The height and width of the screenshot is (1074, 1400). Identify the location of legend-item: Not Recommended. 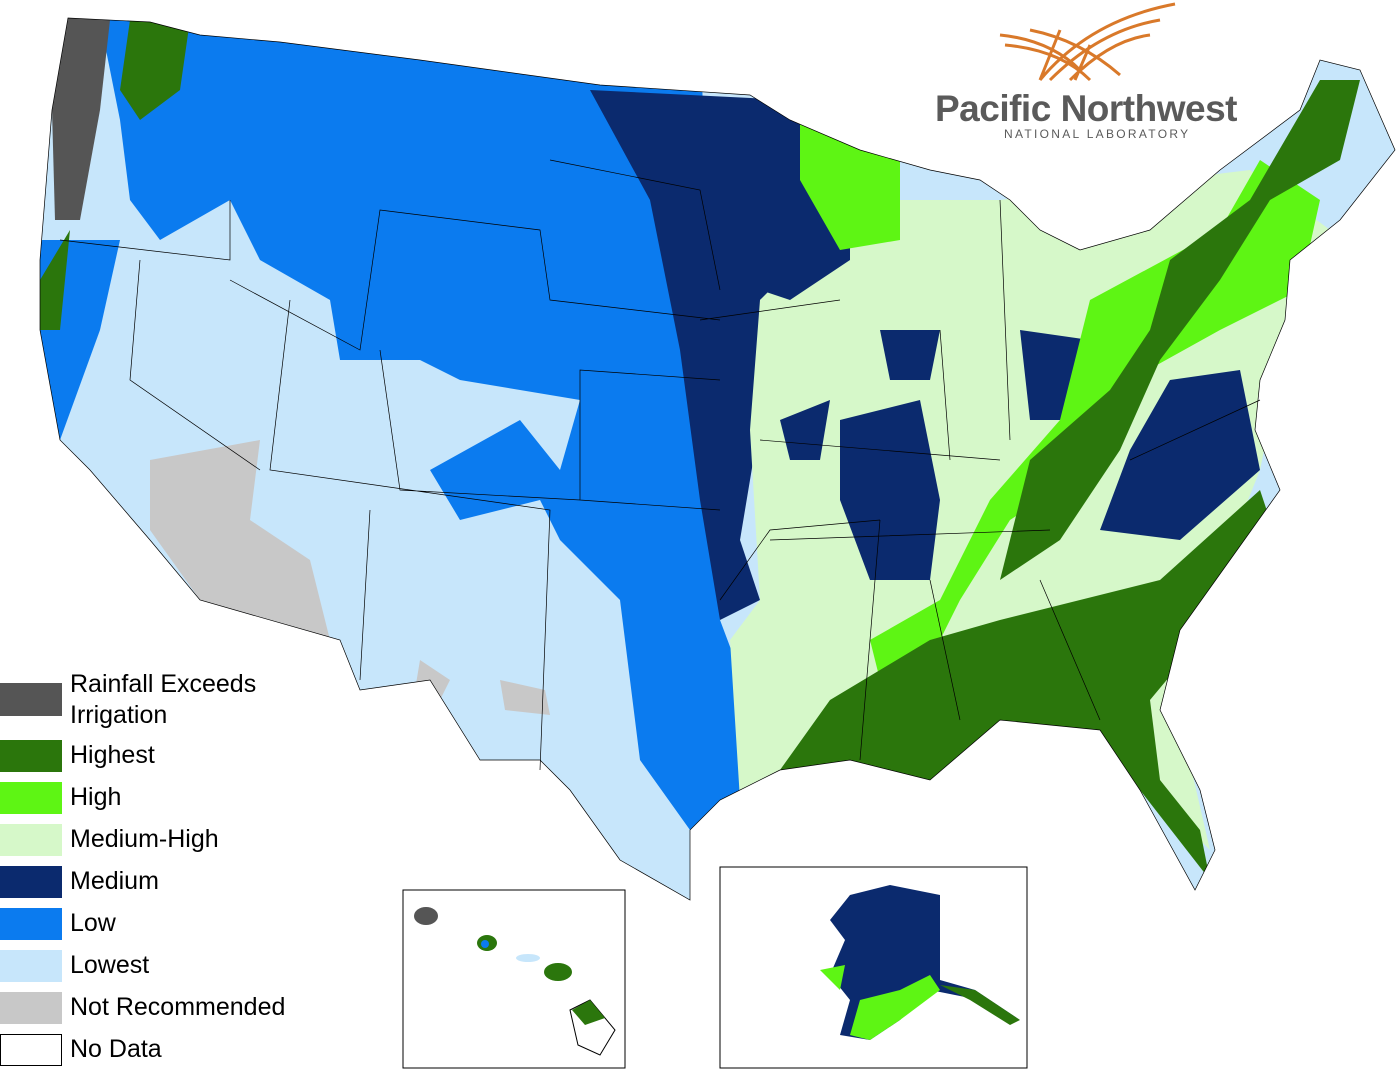
(165, 1008).